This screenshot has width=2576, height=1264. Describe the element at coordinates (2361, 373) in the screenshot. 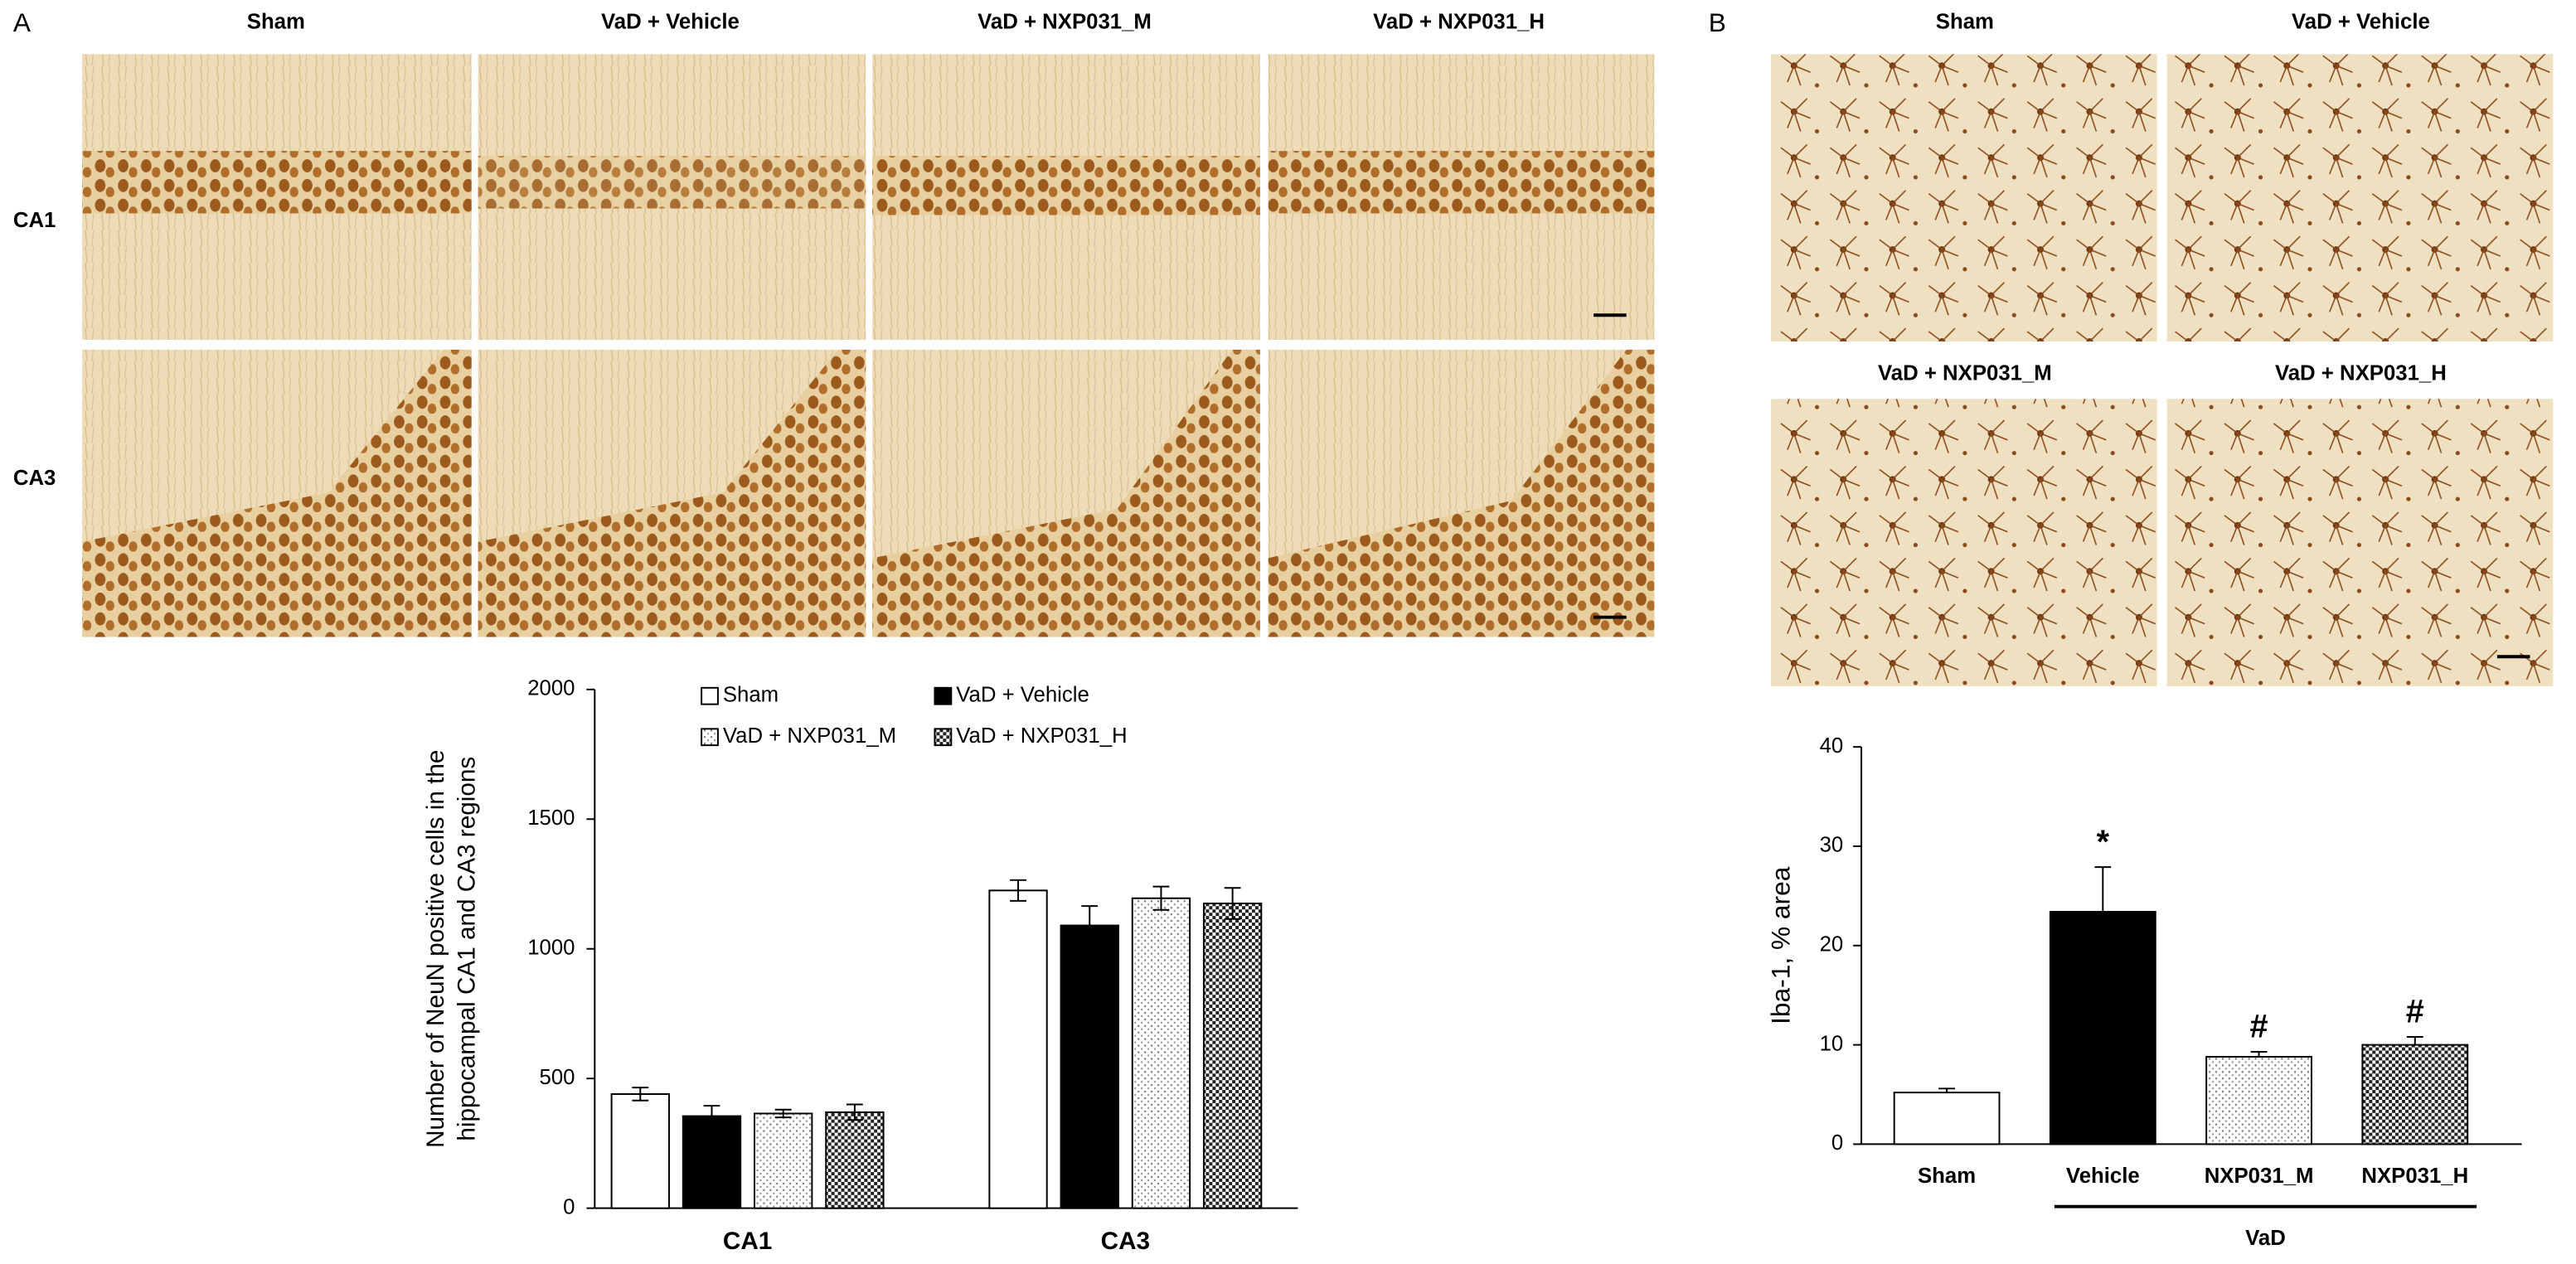

I see `image-header: VaD + NXP031_H` at that location.